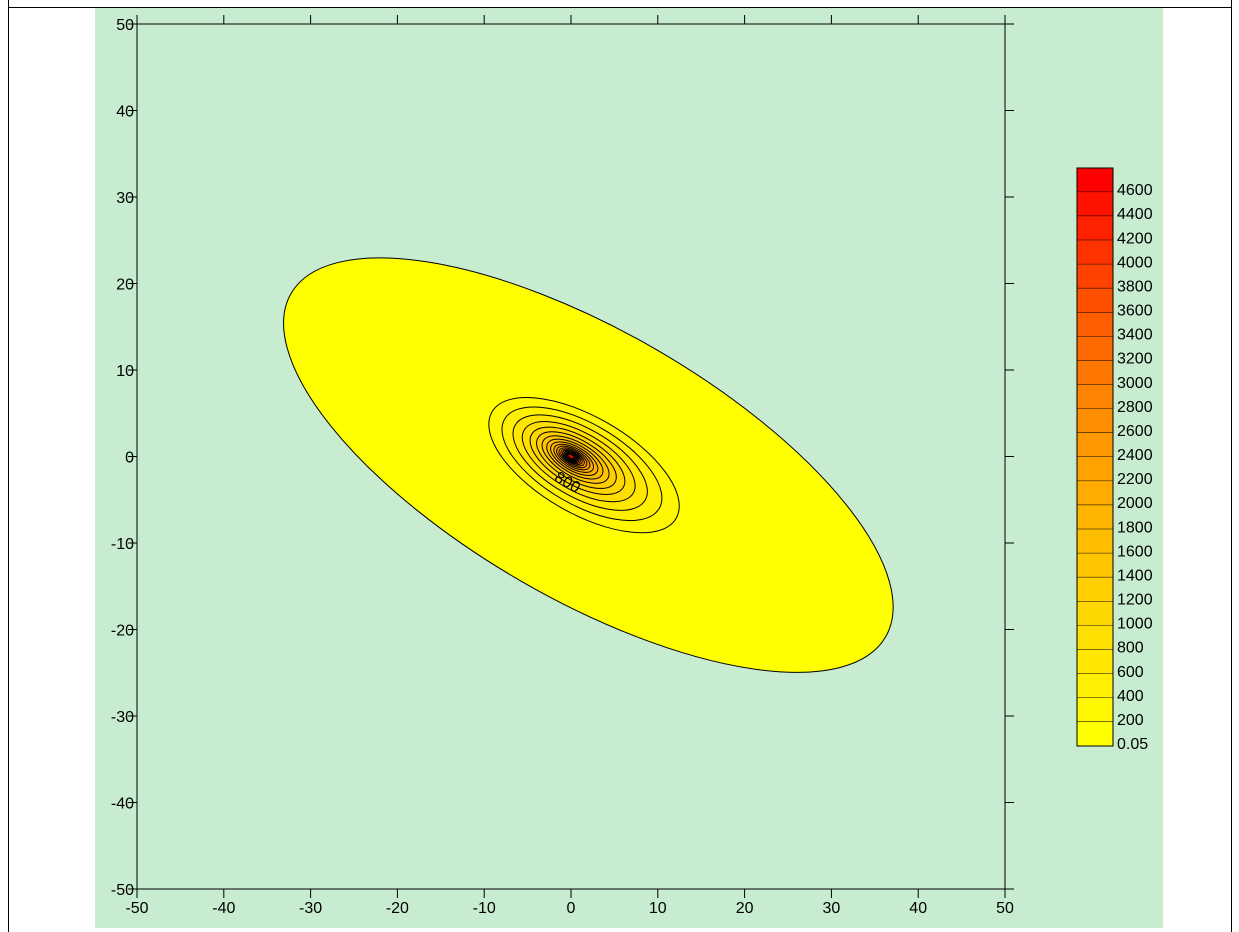 This screenshot has width=1239, height=932. I want to click on y-tick-label: 30, so click(125, 198).